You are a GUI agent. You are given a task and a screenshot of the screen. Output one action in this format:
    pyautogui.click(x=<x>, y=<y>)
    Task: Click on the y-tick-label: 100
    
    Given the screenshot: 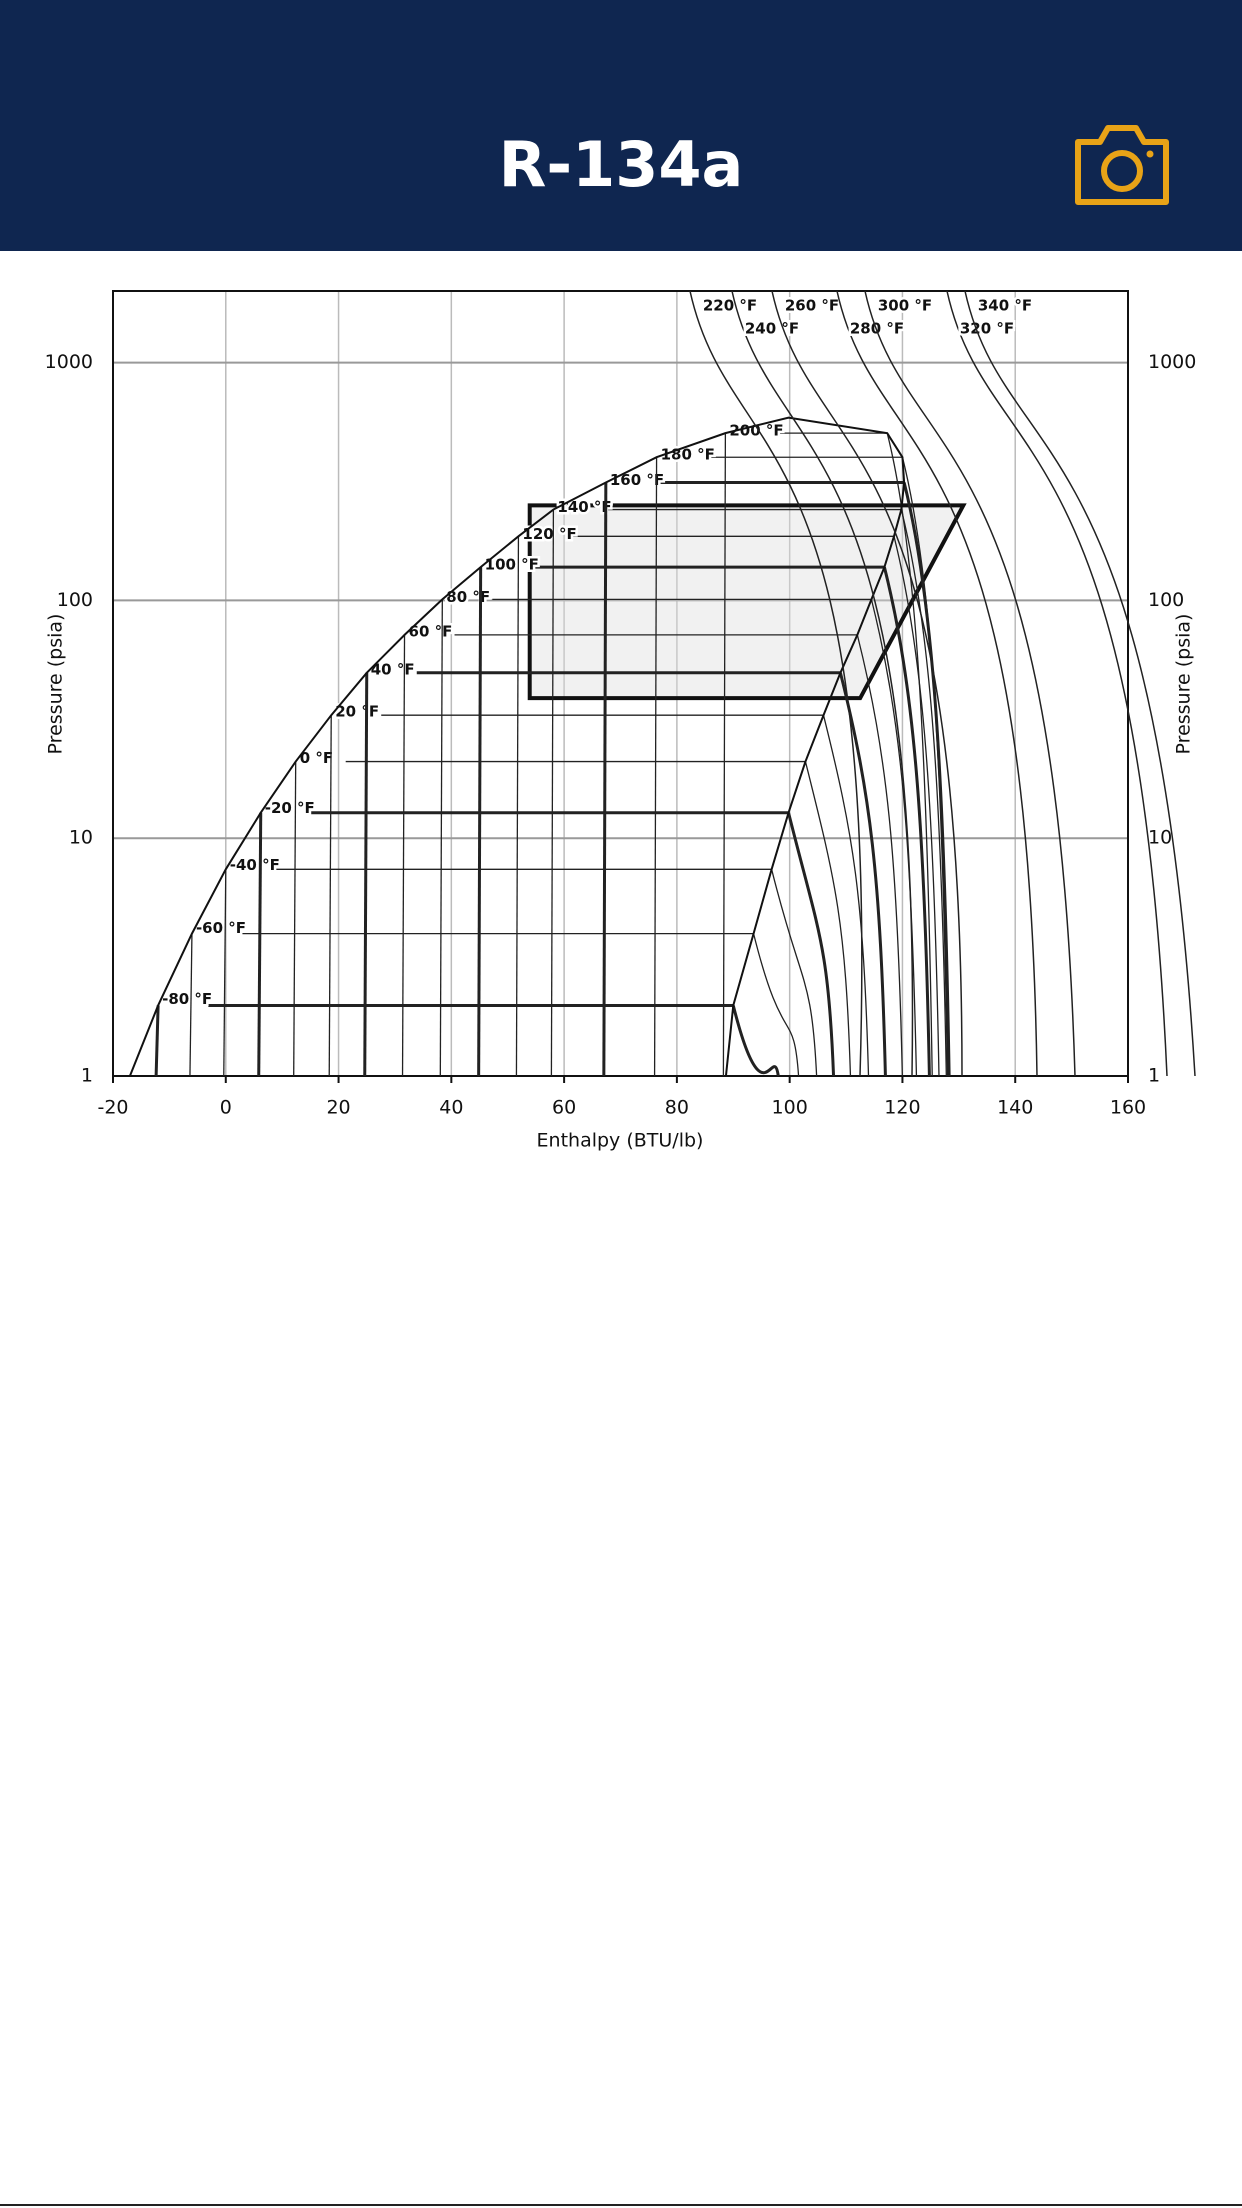 What is the action you would take?
    pyautogui.click(x=75, y=600)
    